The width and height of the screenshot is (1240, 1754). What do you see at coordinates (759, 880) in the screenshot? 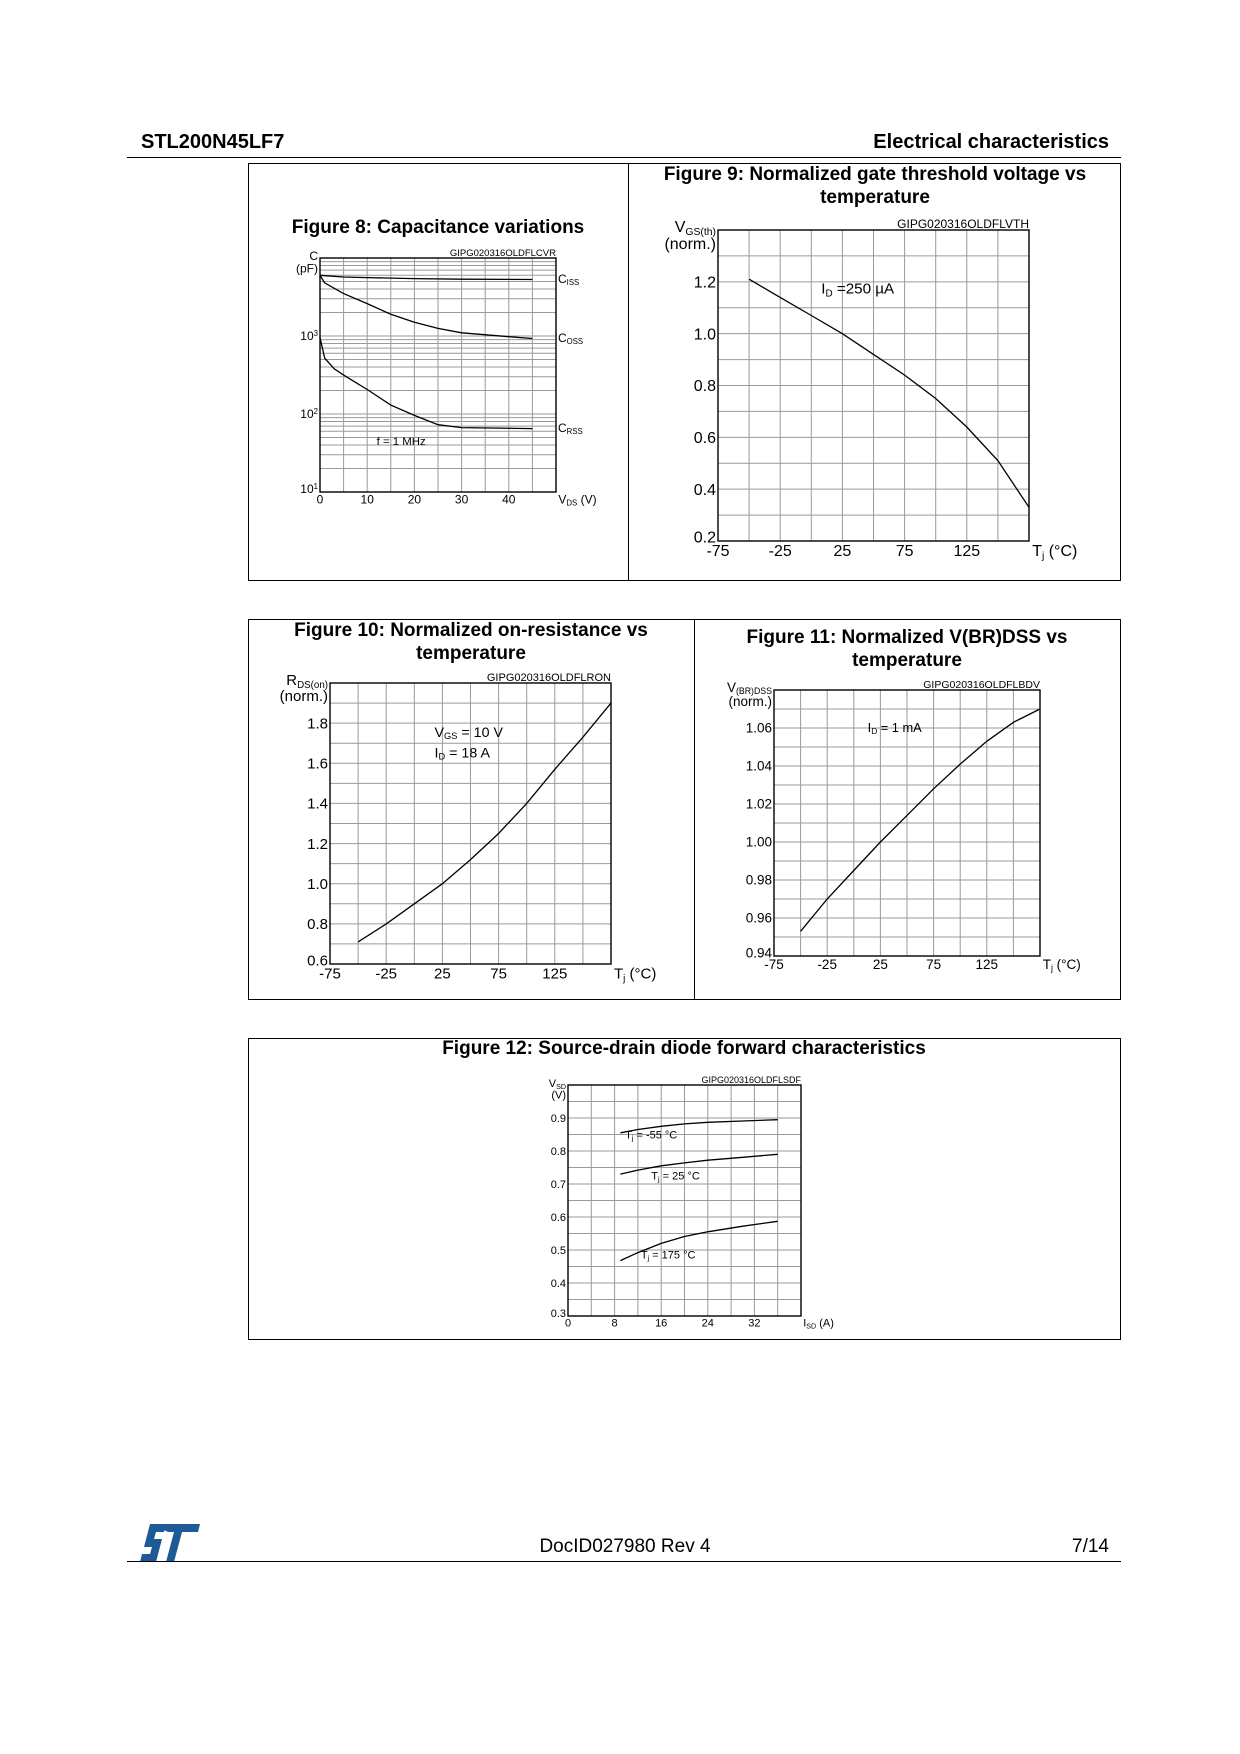
I see `y-tick-label: 0.98` at bounding box center [759, 880].